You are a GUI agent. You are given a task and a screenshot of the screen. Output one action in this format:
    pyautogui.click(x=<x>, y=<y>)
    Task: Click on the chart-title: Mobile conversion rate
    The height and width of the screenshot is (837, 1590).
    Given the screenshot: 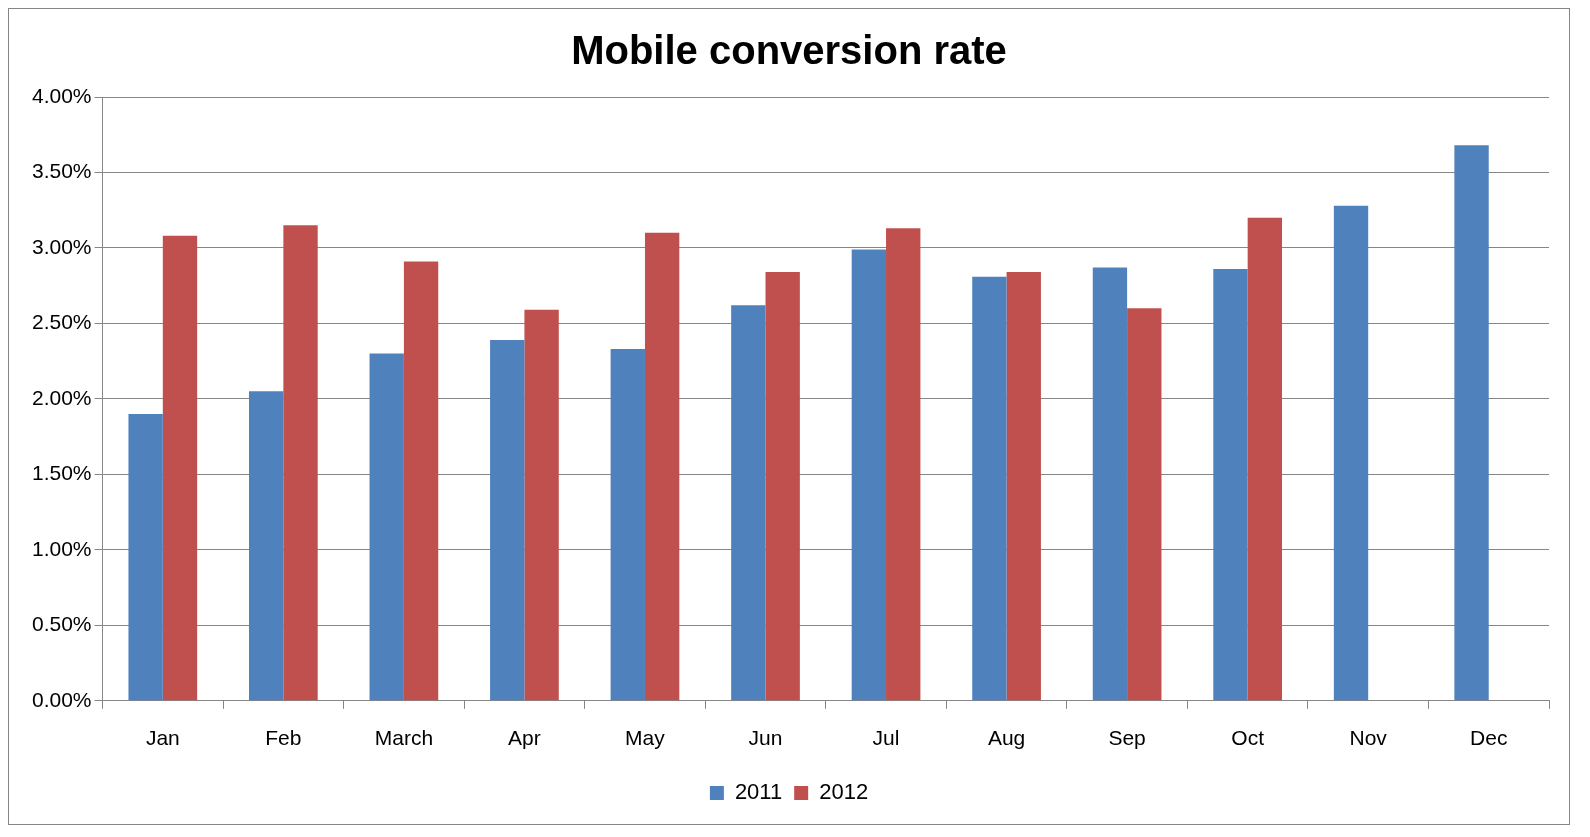 What is the action you would take?
    pyautogui.click(x=789, y=50)
    